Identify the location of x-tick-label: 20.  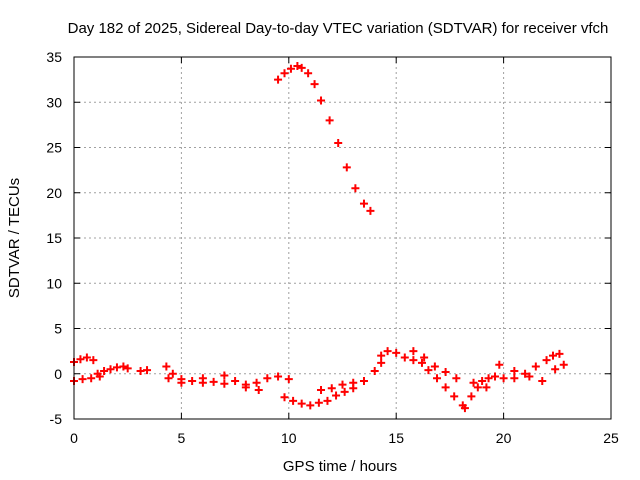
(504, 438).